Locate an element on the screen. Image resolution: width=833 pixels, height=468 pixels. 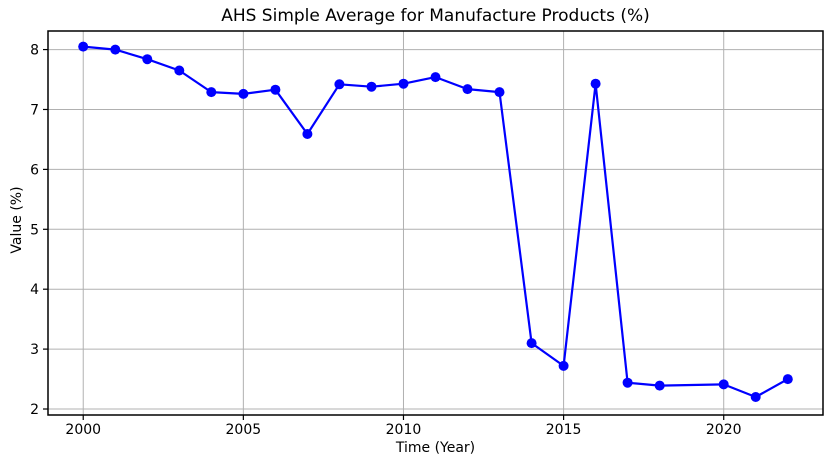
x-tick-label: 2020 is located at coordinates (724, 430).